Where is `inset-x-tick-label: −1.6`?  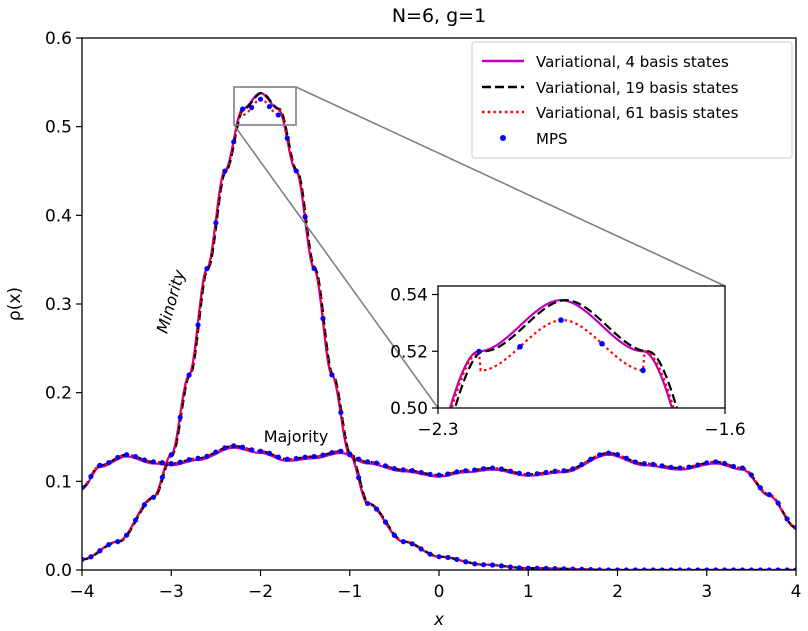
inset-x-tick-label: −1.6 is located at coordinates (724, 430).